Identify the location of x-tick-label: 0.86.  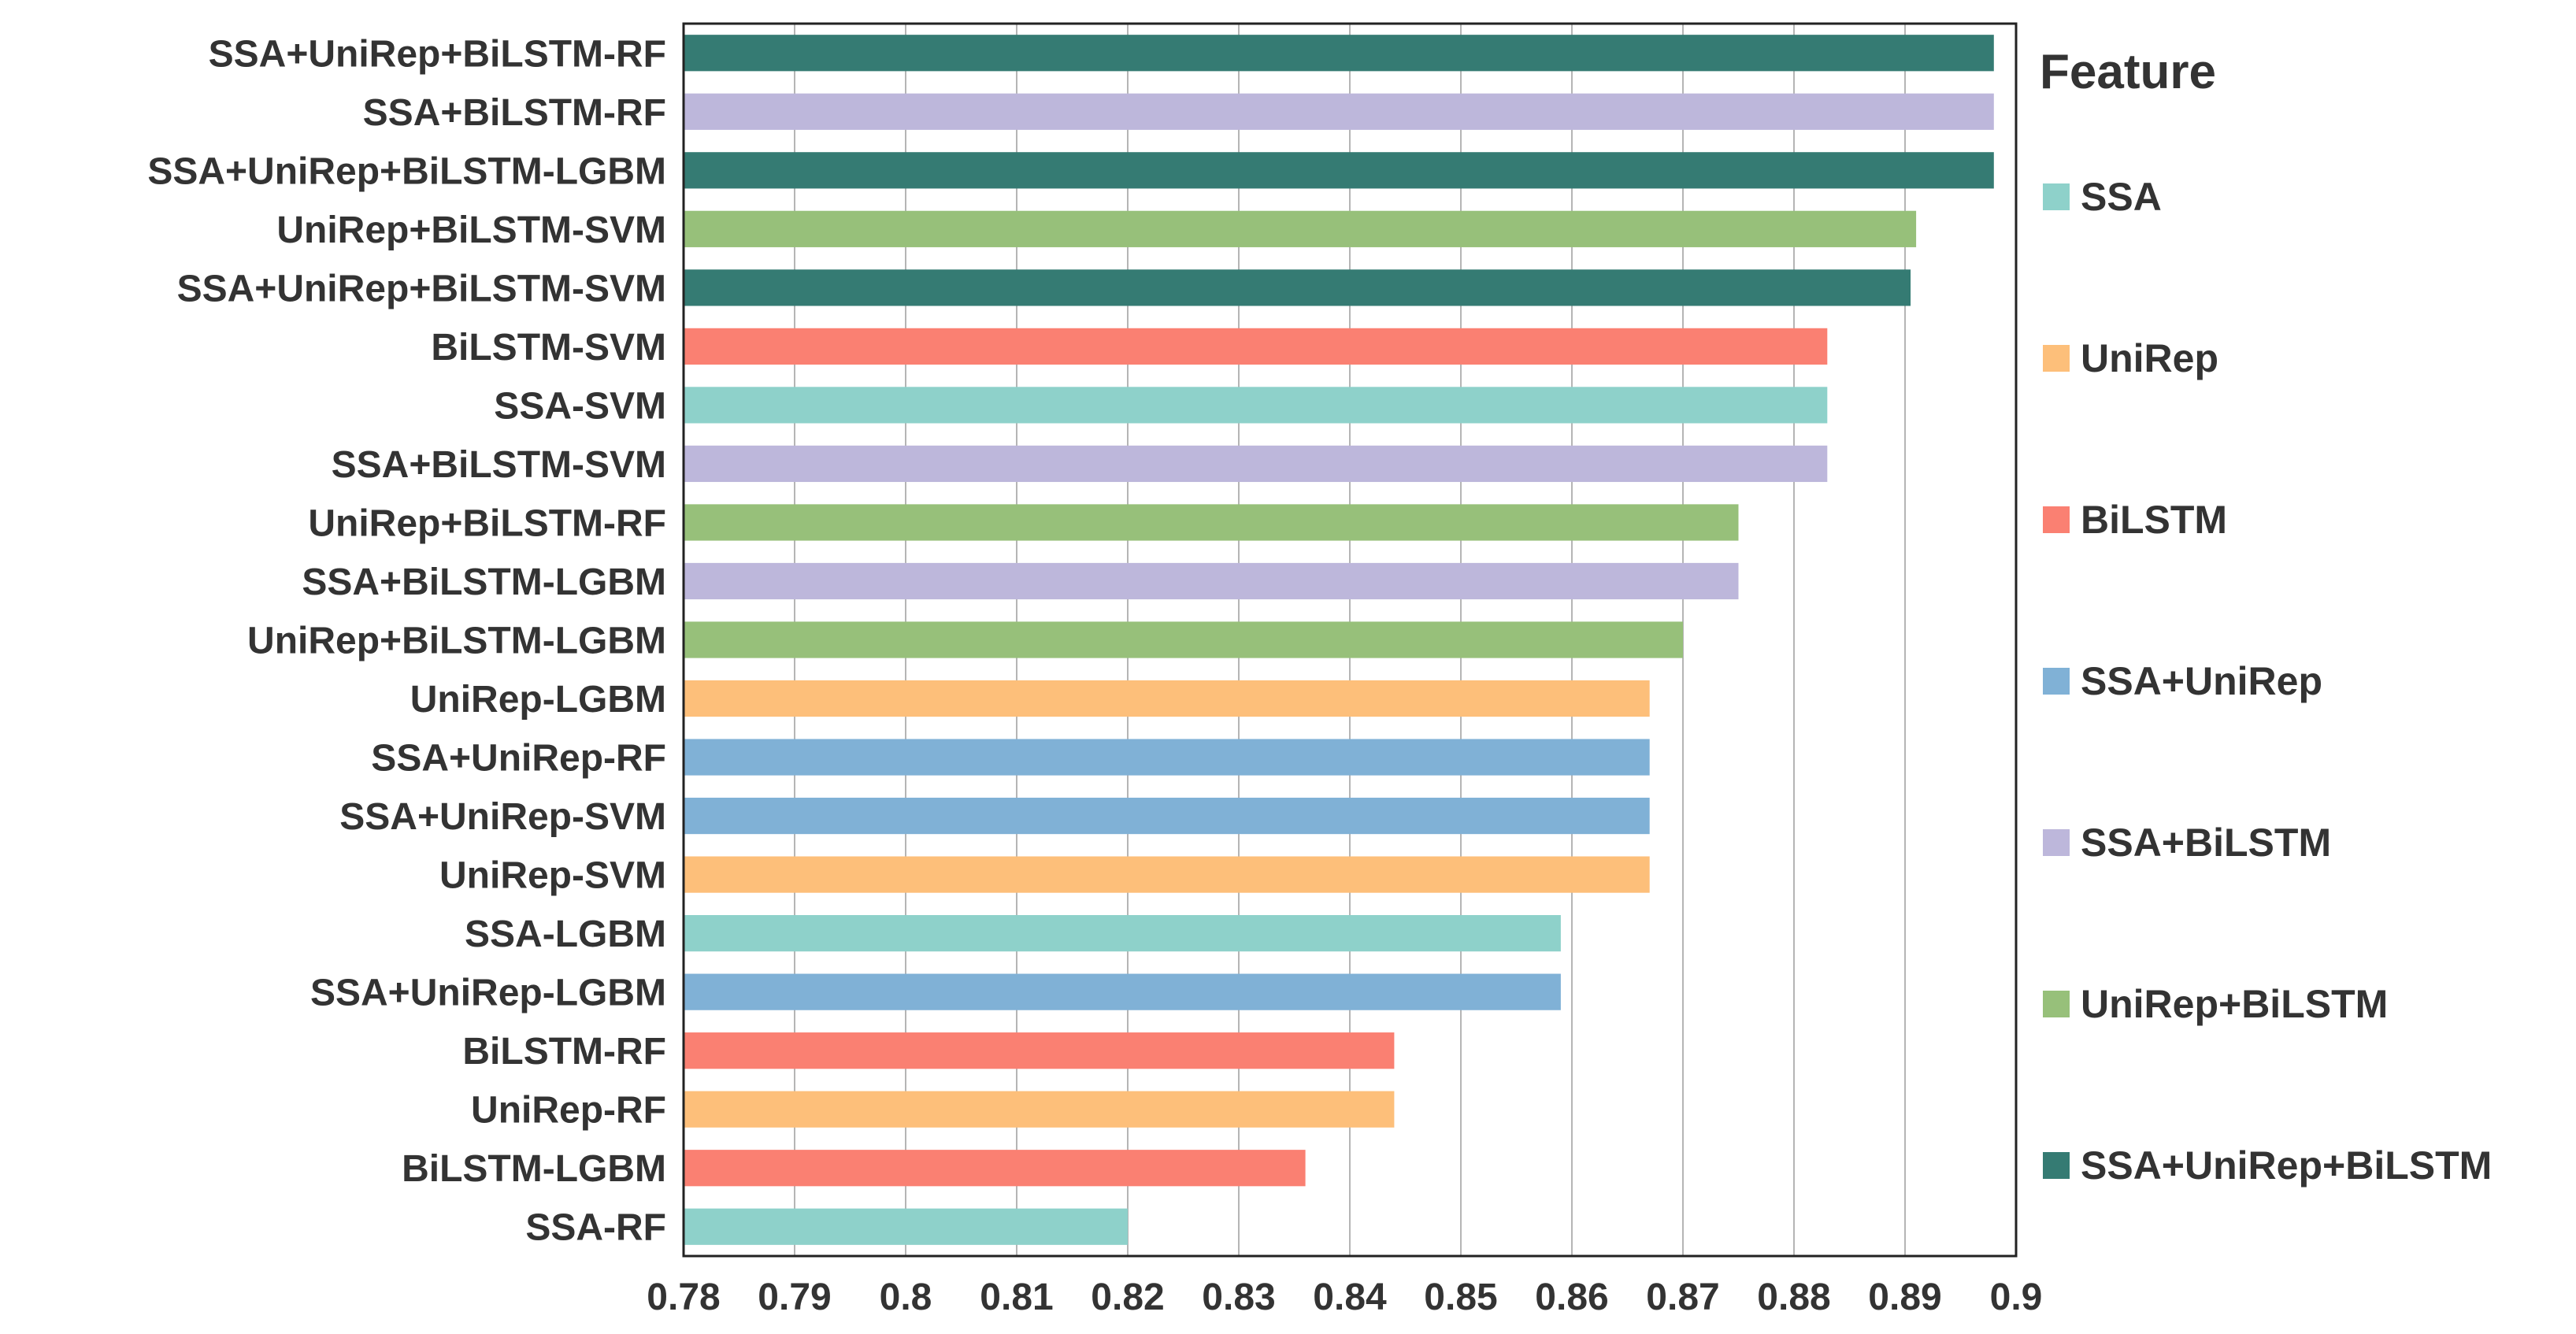
(1571, 1297).